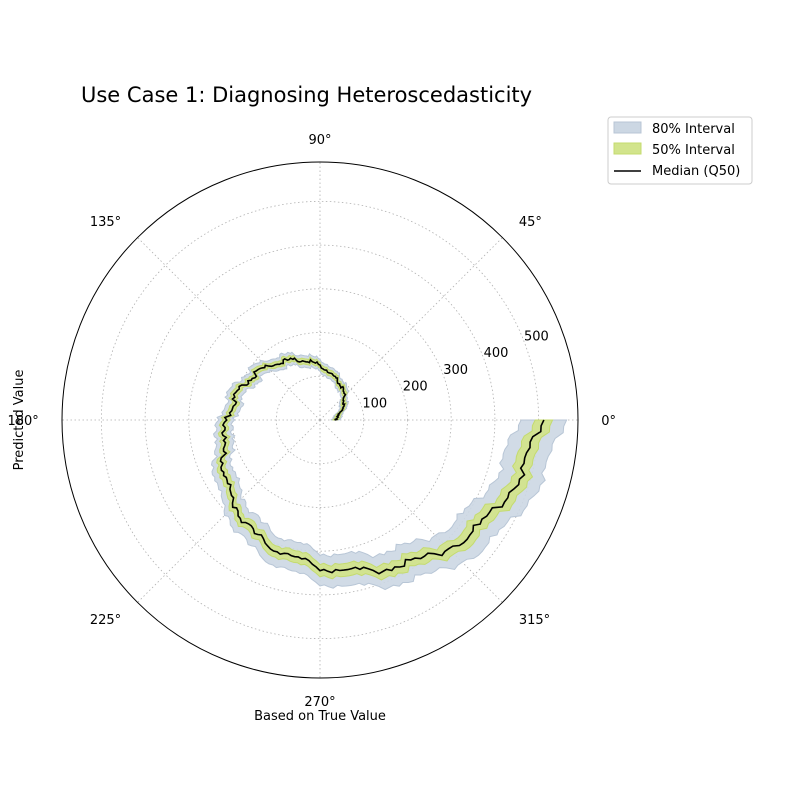  I want to click on interval-50-band-layer, so click(385, 467).